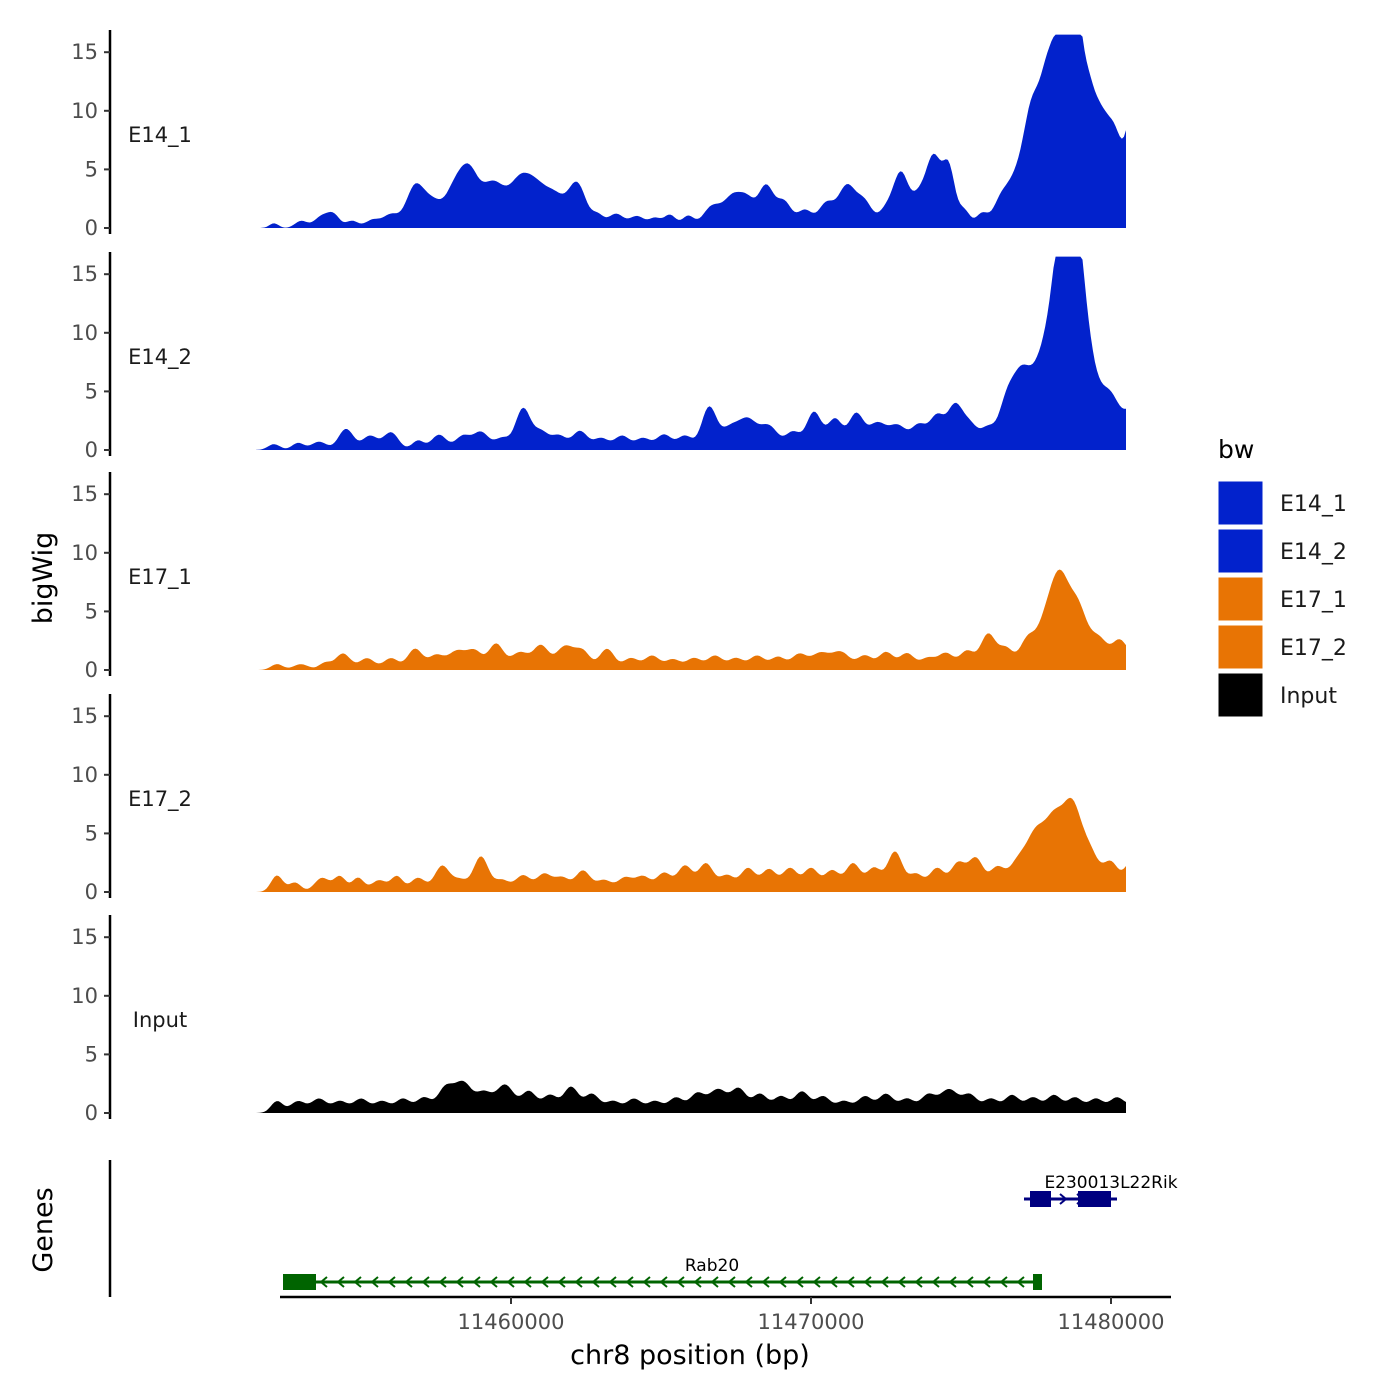 This screenshot has height=1400, width=1400. I want to click on legend-label-E14_1: E14_1, so click(1313, 504).